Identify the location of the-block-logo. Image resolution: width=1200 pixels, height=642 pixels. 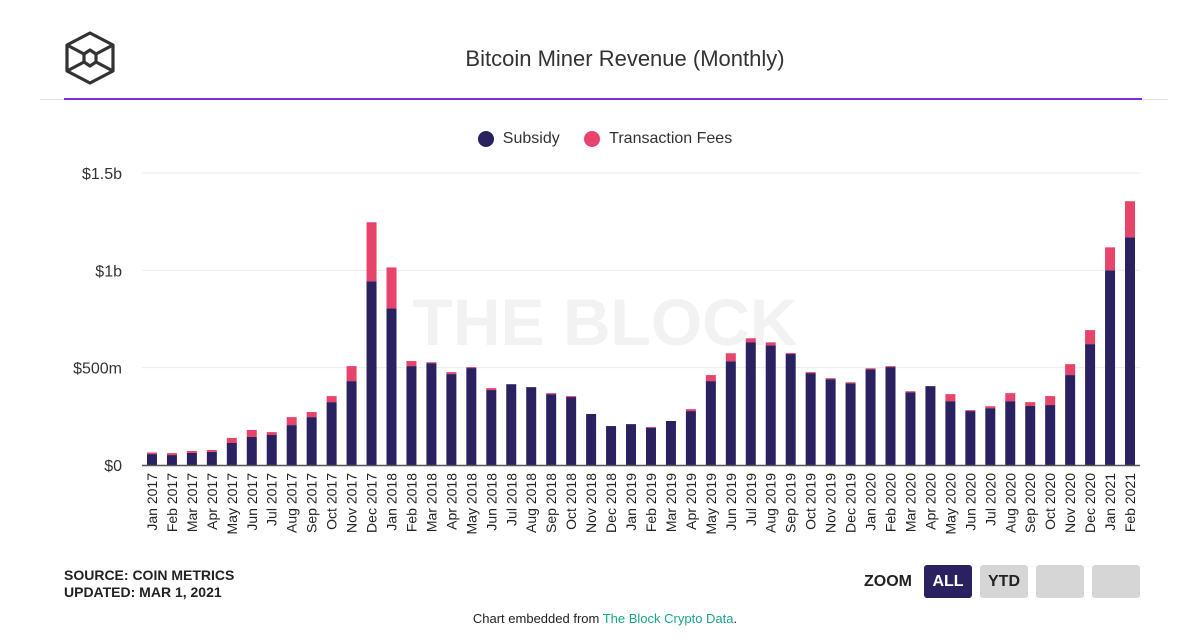
(90, 58).